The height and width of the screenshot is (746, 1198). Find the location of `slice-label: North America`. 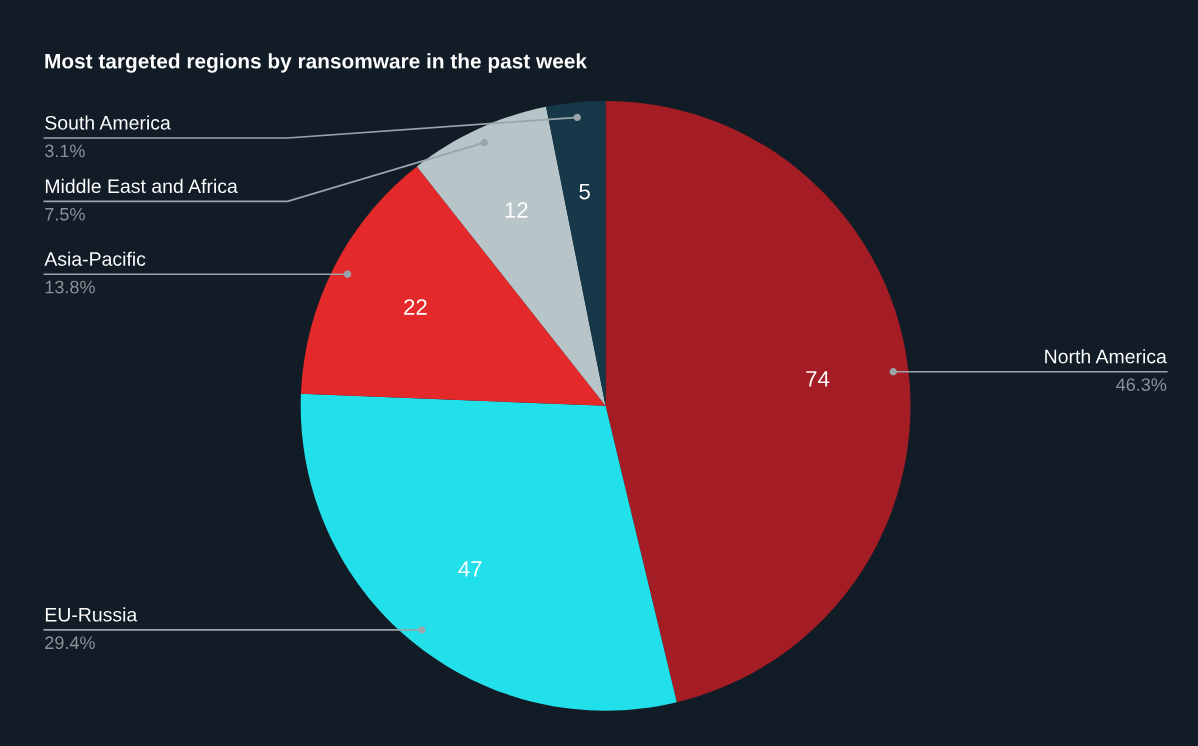

slice-label: North America is located at coordinates (1106, 356).